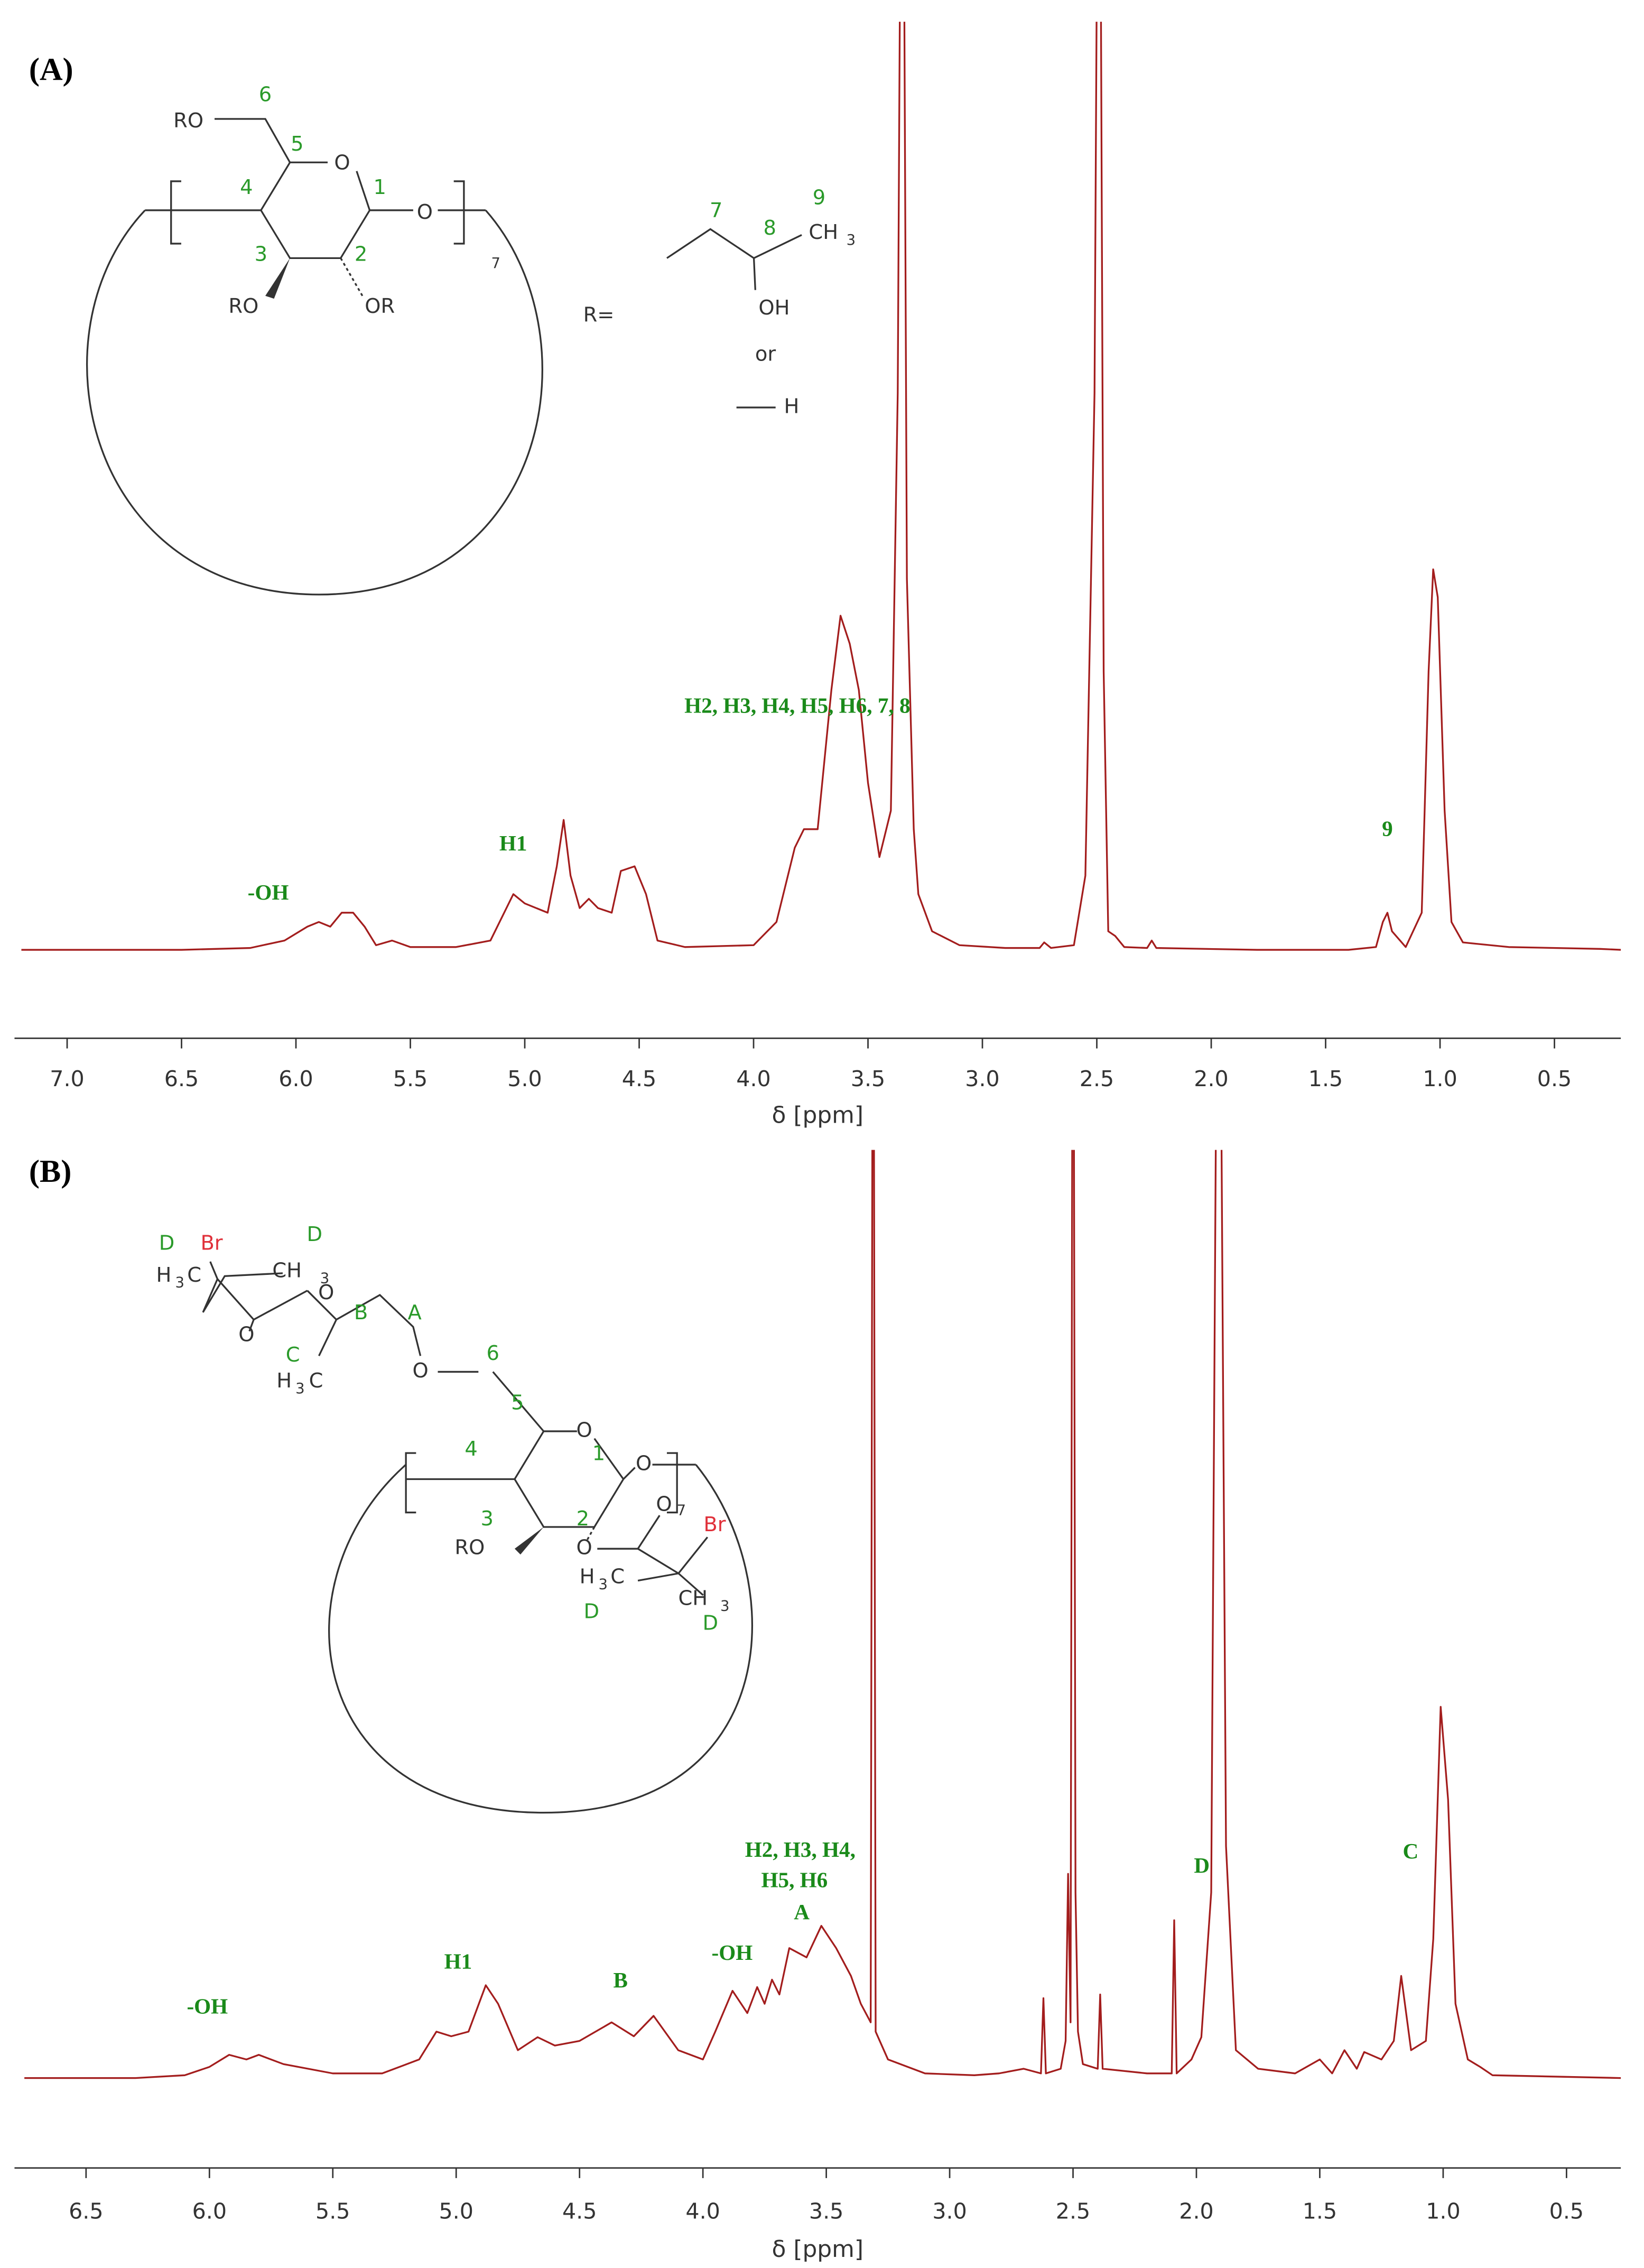  What do you see at coordinates (765, 354) in the screenshot?
I see `structure-label: or` at bounding box center [765, 354].